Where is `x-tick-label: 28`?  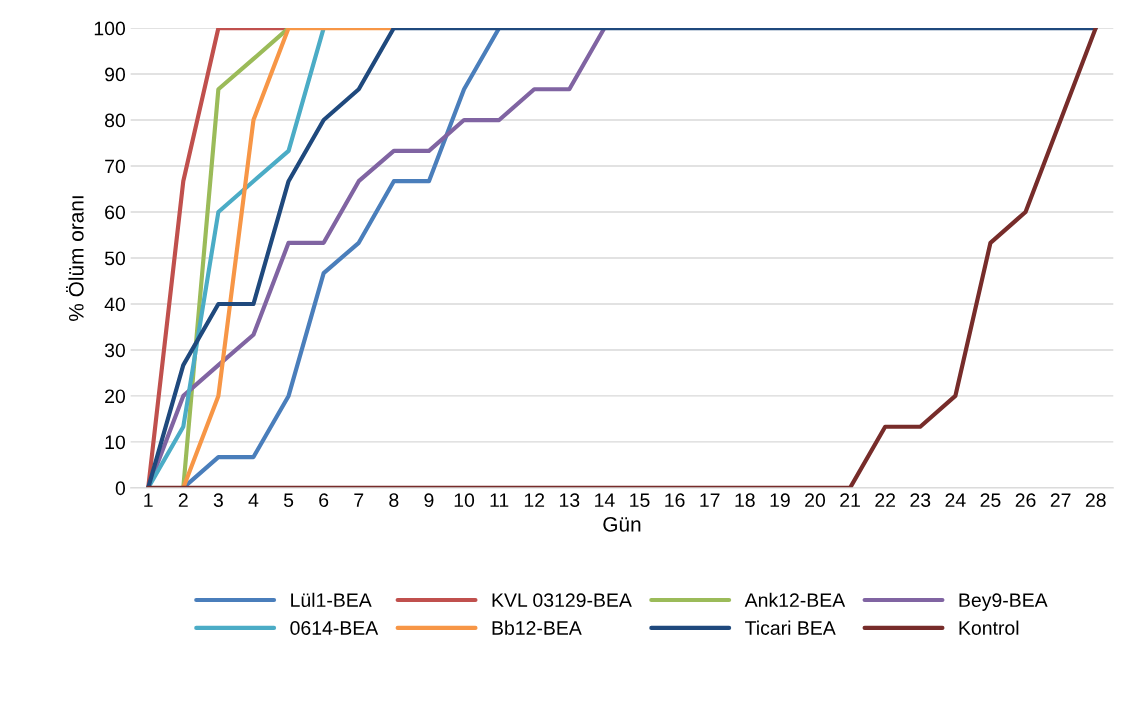
x-tick-label: 28 is located at coordinates (1095, 500).